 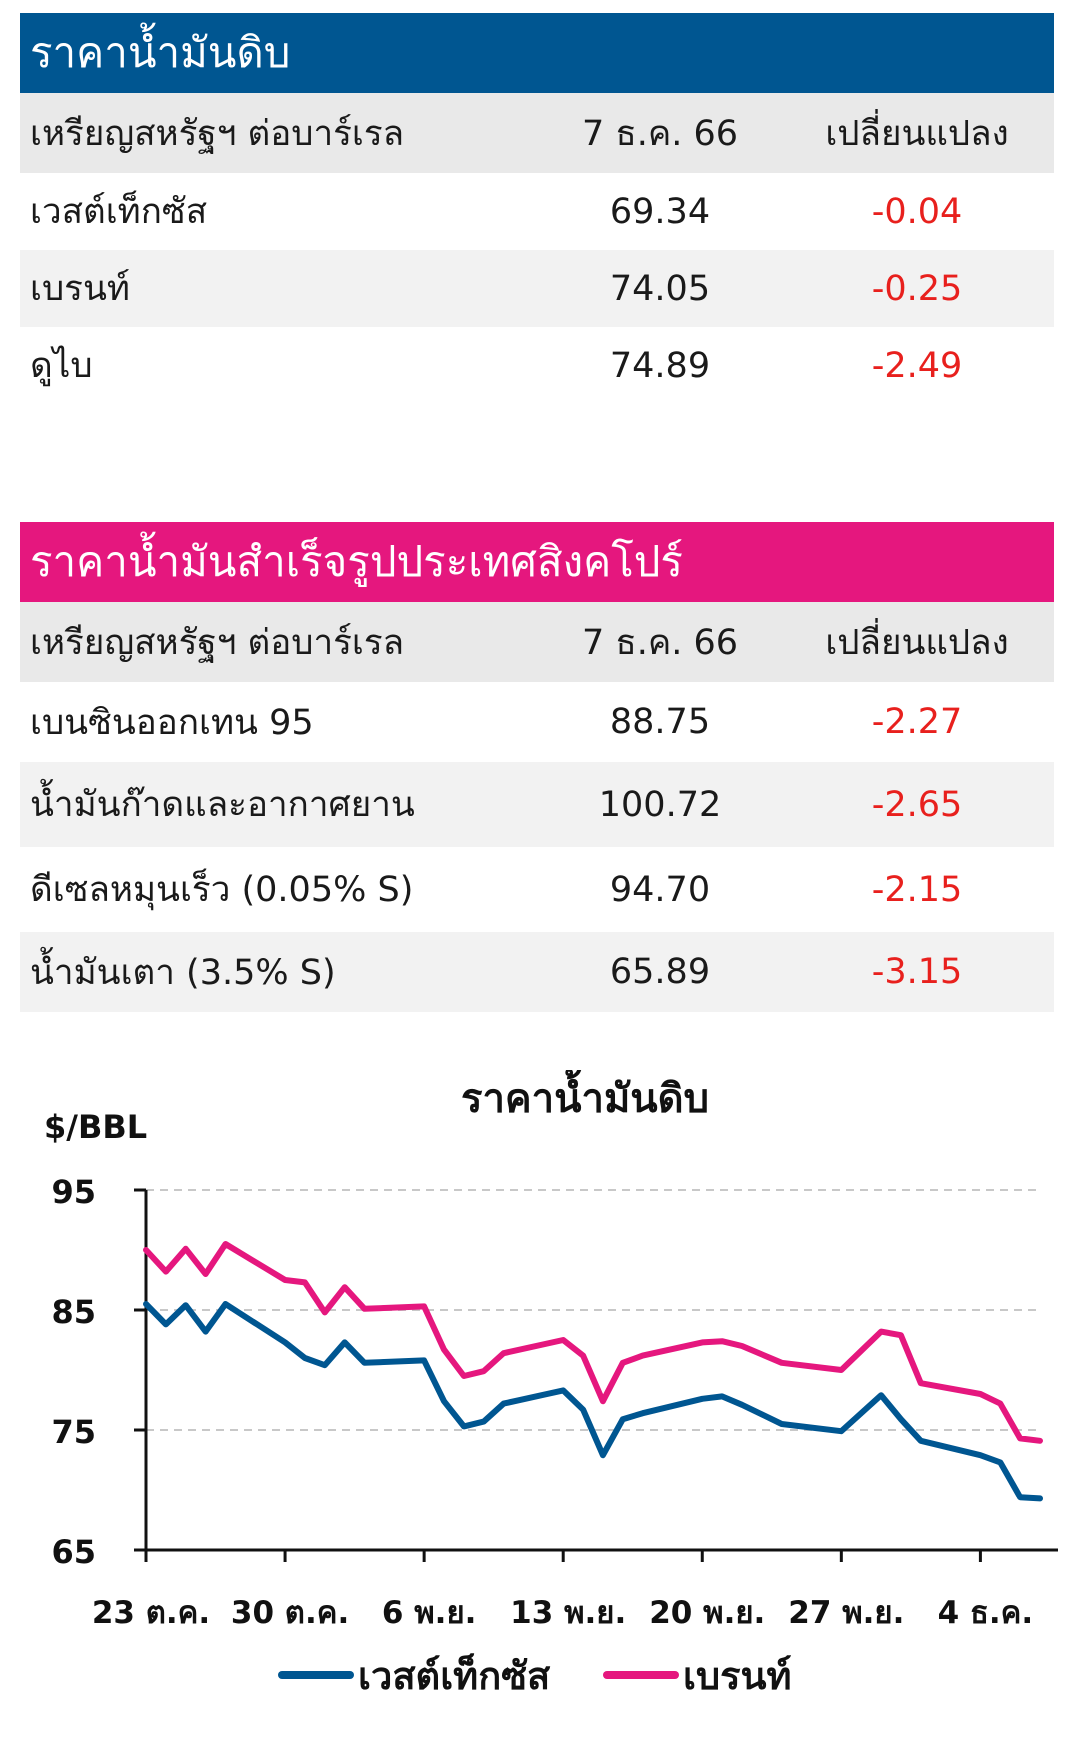 I want to click on series-lines, so click(x=593, y=1371).